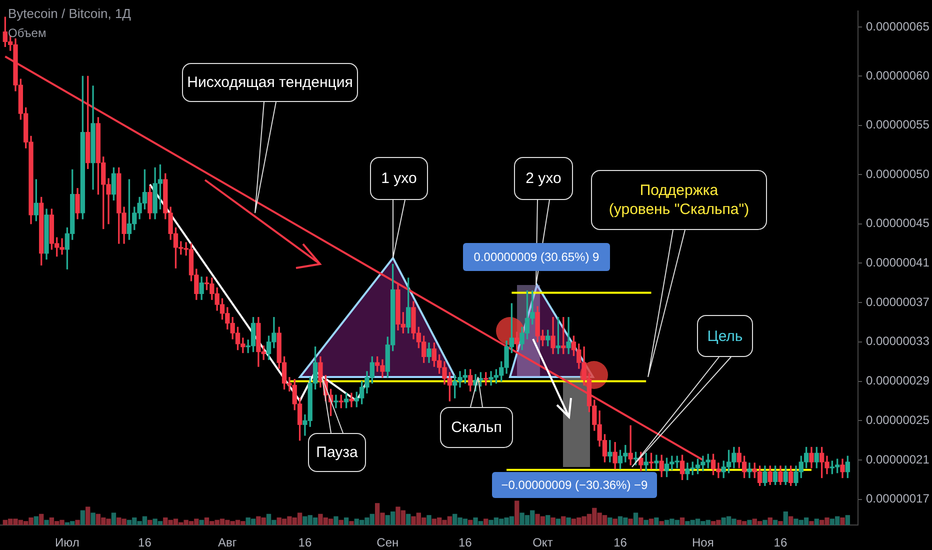  Describe the element at coordinates (27, 33) in the screenshot. I see `text: Объем` at that location.